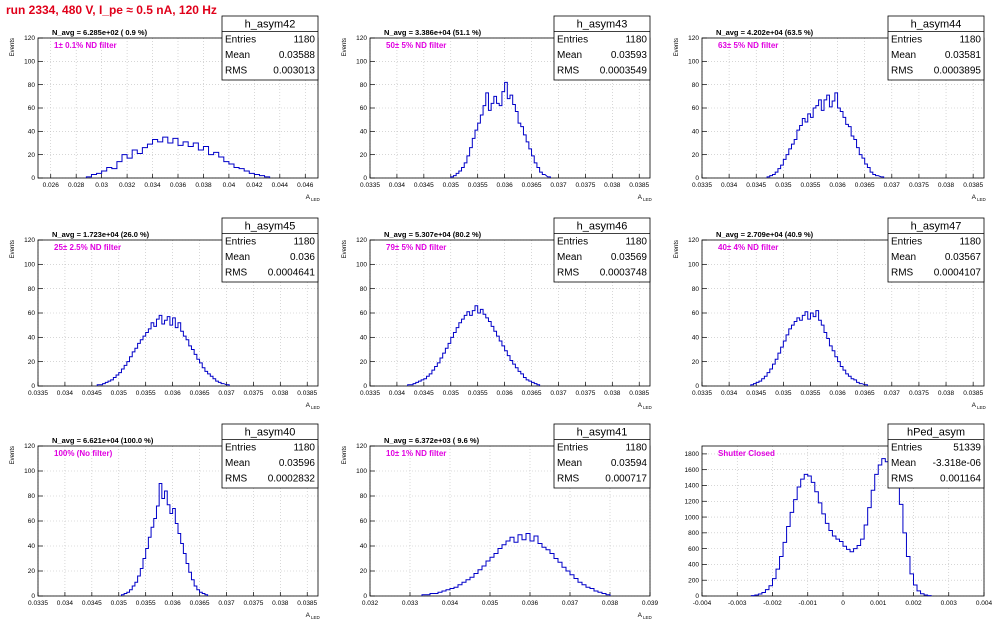  Describe the element at coordinates (416, 453) in the screenshot. I see `filter-note: 10± 1% ND filter` at that location.